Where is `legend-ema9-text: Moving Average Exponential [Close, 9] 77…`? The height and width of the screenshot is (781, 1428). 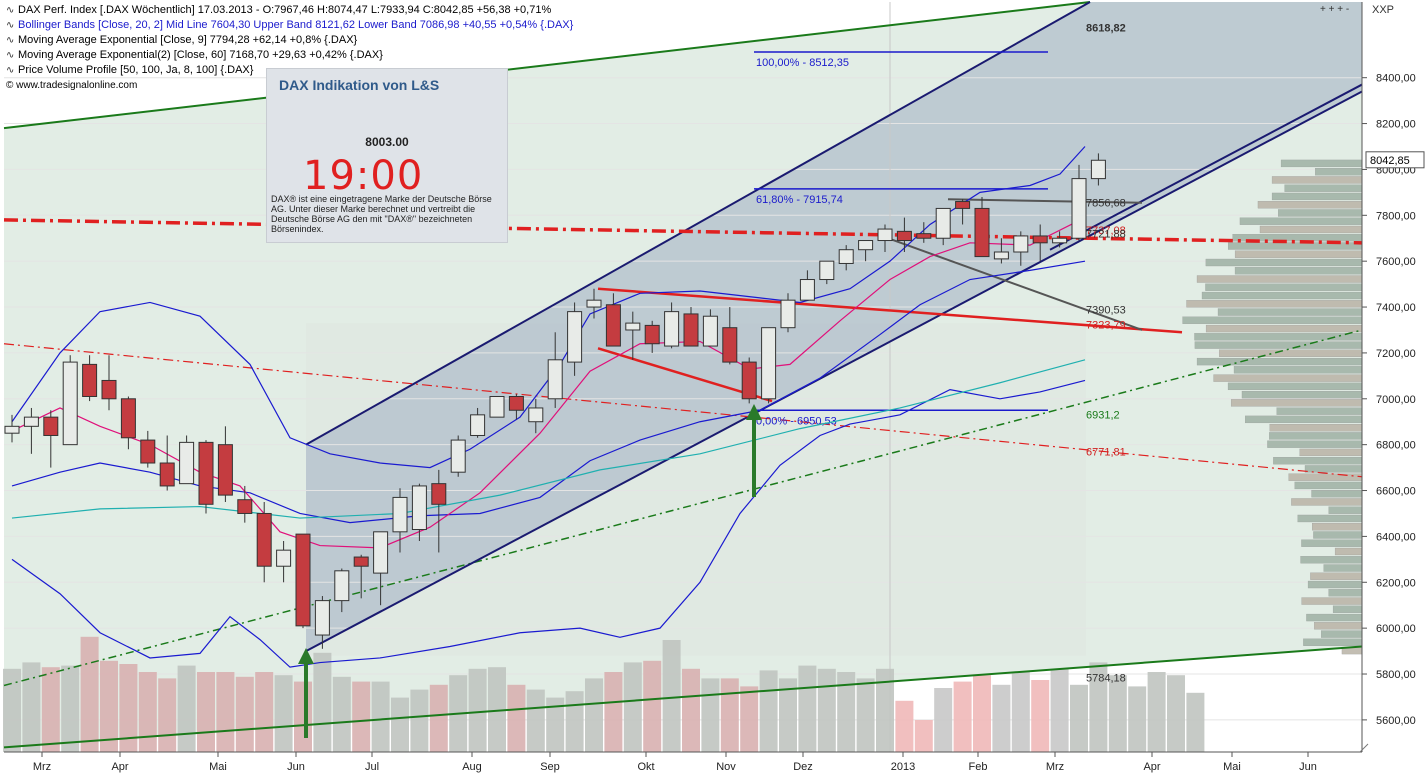
legend-ema9-text: Moving Average Exponential [Close, 9] 77… is located at coordinates (188, 40).